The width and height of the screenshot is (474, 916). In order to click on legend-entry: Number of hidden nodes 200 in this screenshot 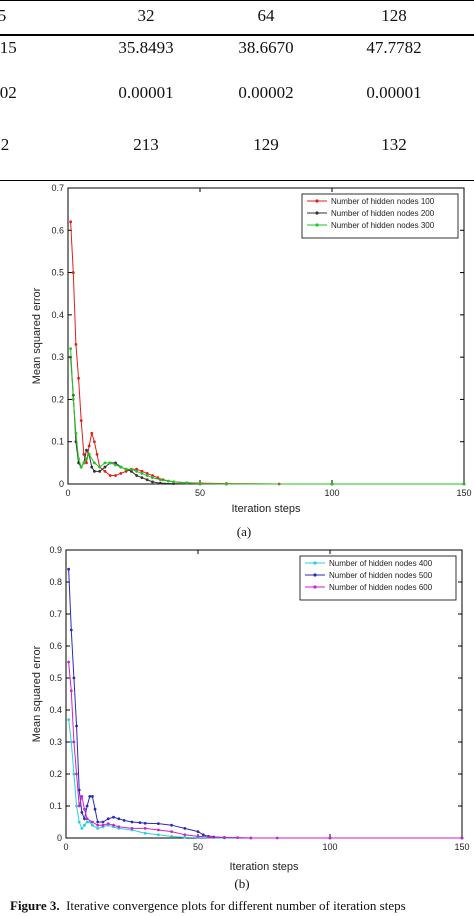, I will do `click(383, 213)`.